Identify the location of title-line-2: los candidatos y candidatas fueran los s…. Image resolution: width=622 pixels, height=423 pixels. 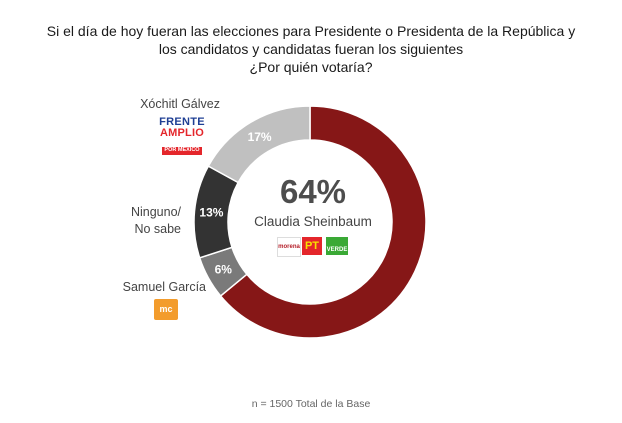
(311, 49).